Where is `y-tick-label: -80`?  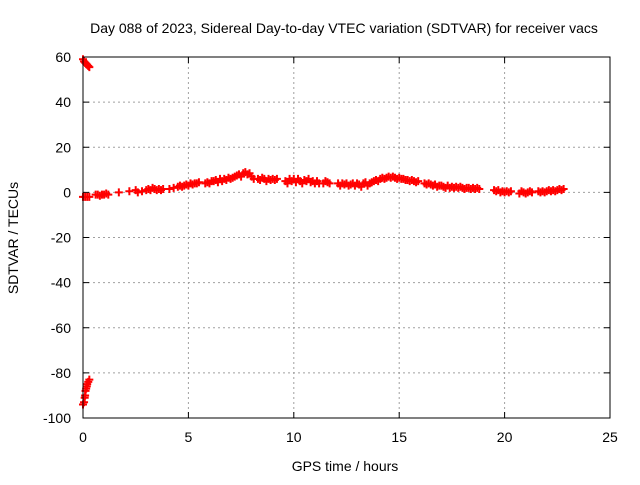
y-tick-label: -80 is located at coordinates (61, 373).